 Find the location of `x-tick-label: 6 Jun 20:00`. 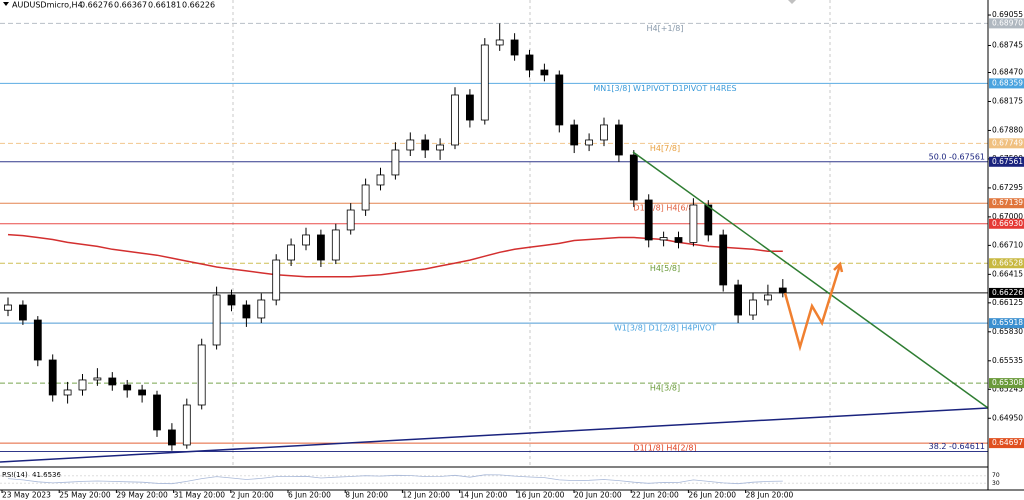

x-tick-label: 6 Jun 20:00 is located at coordinates (309, 495).